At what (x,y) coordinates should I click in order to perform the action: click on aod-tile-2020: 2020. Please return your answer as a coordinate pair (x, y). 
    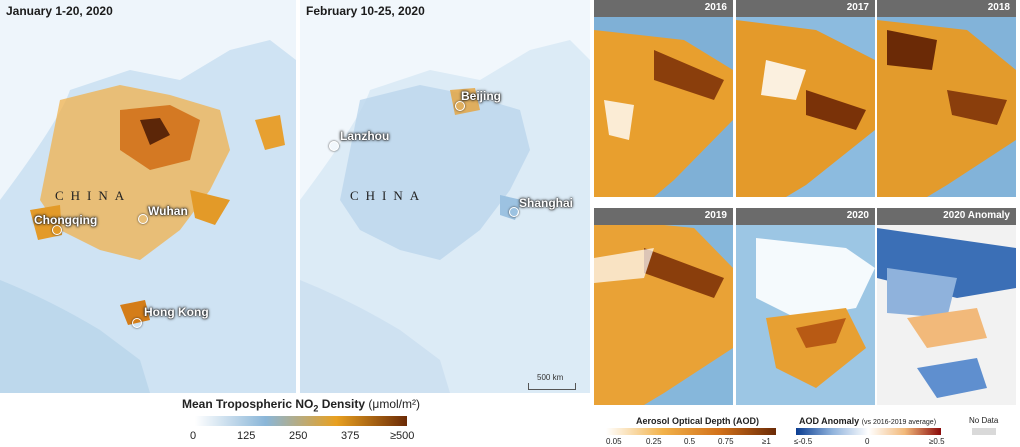
    Looking at the image, I should click on (805, 306).